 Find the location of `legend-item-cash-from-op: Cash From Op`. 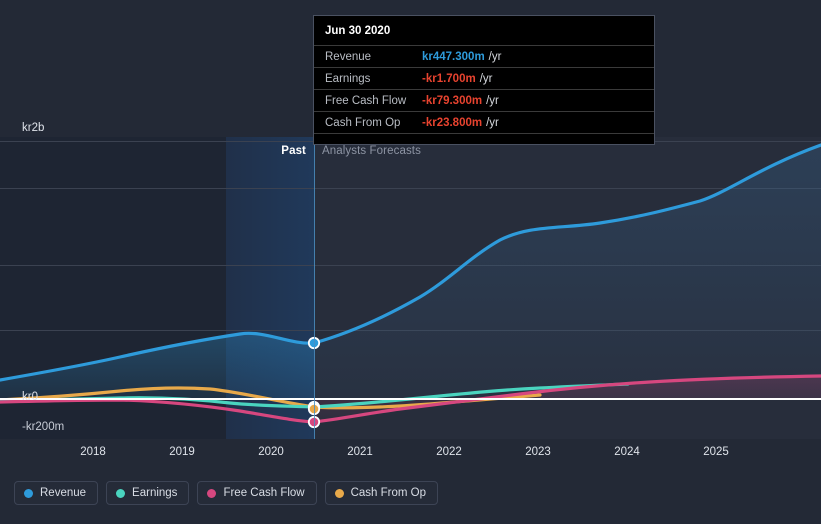

legend-item-cash-from-op: Cash From Op is located at coordinates (381, 493).